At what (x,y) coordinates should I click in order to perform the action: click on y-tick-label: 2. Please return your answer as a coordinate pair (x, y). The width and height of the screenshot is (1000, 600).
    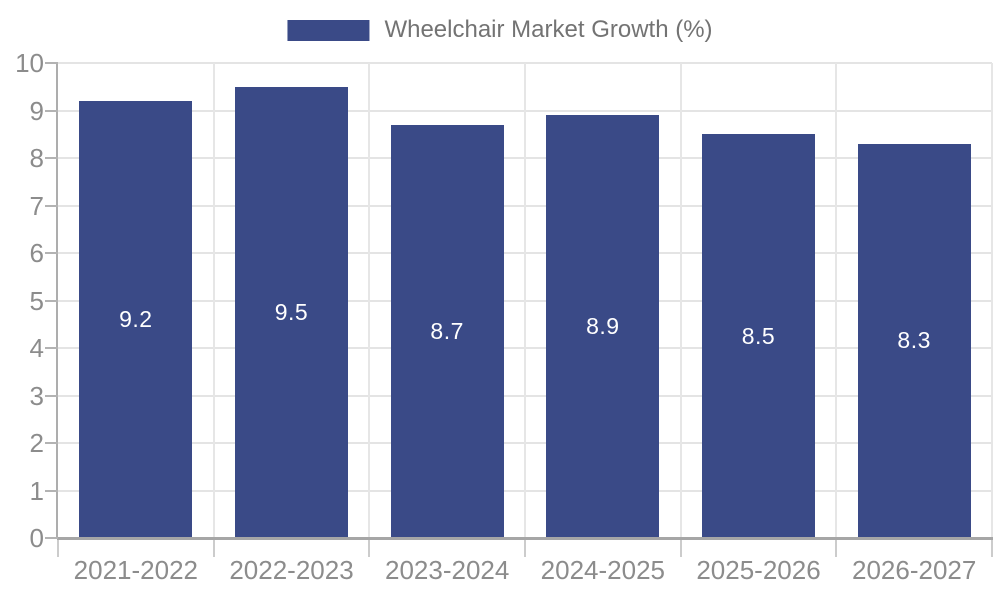
    Looking at the image, I should click on (36, 443).